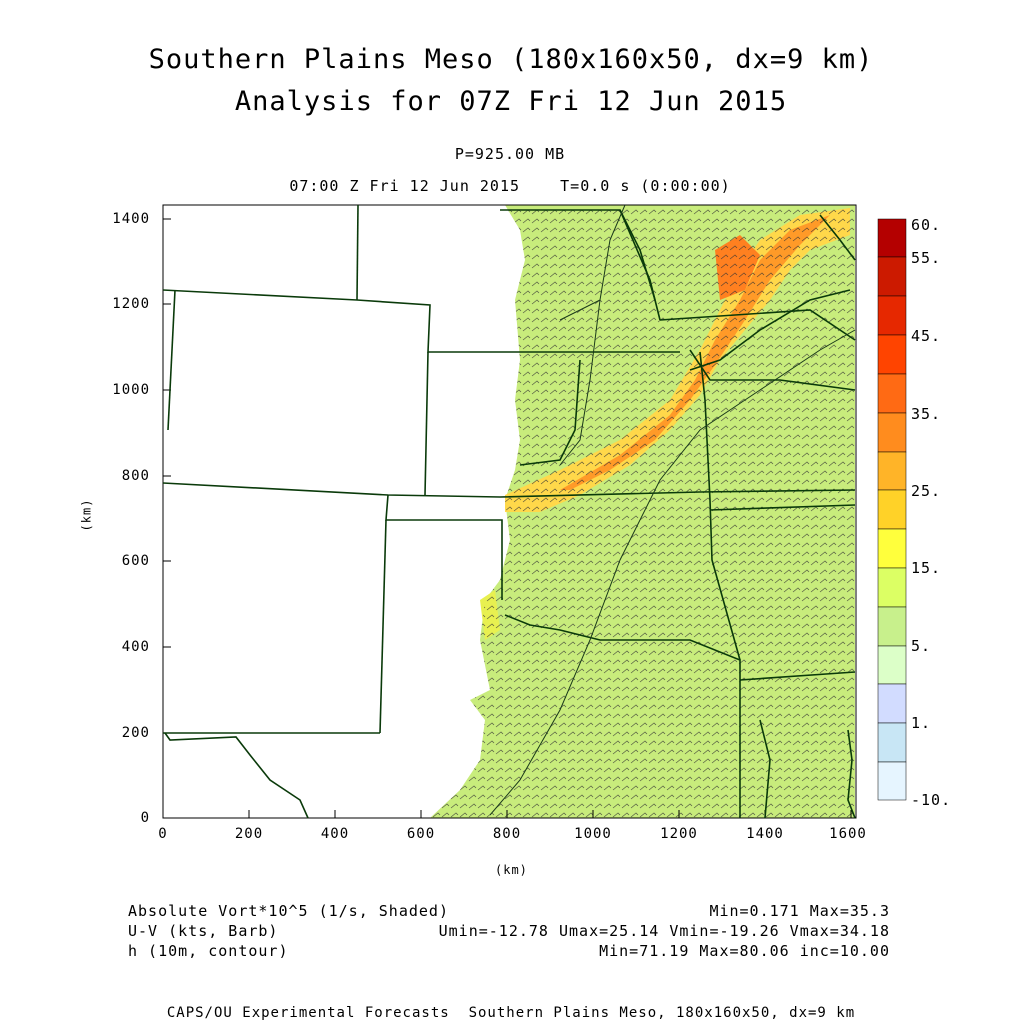 The width and height of the screenshot is (1022, 1022). I want to click on x-tick-label: 1200, so click(679, 834).